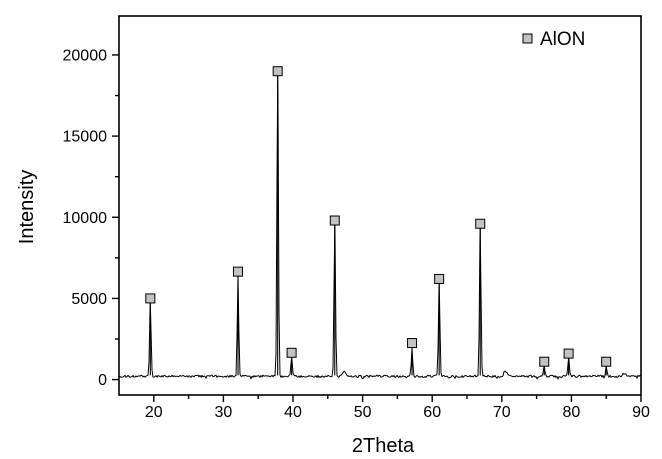 The height and width of the screenshot is (459, 662). I want to click on svg-text: 20000, so click(85, 55).